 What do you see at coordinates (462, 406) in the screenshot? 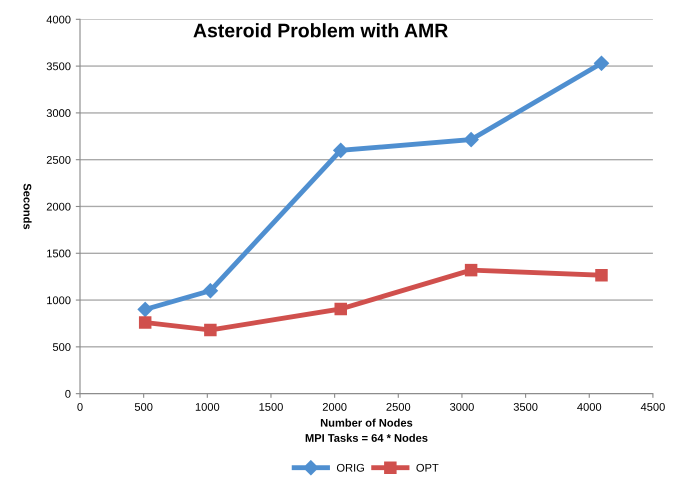
I see `x-tick-label: 3000` at bounding box center [462, 406].